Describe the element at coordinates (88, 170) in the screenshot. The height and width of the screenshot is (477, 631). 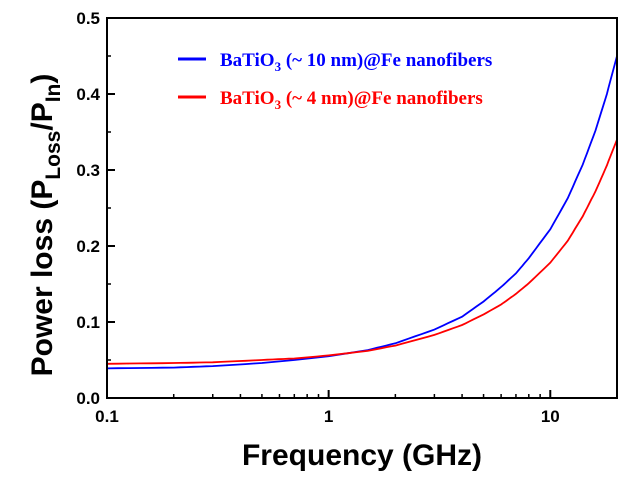
I see `y-tick-label: 0.3` at that location.